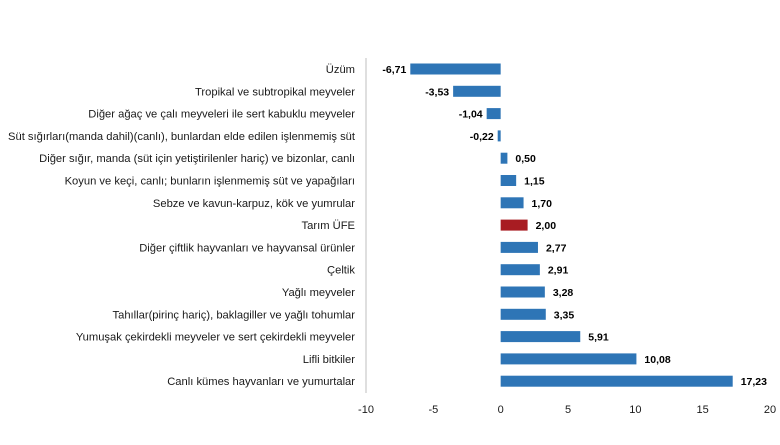 This screenshot has width=780, height=445. I want to click on data-label: -0,22, so click(482, 137).